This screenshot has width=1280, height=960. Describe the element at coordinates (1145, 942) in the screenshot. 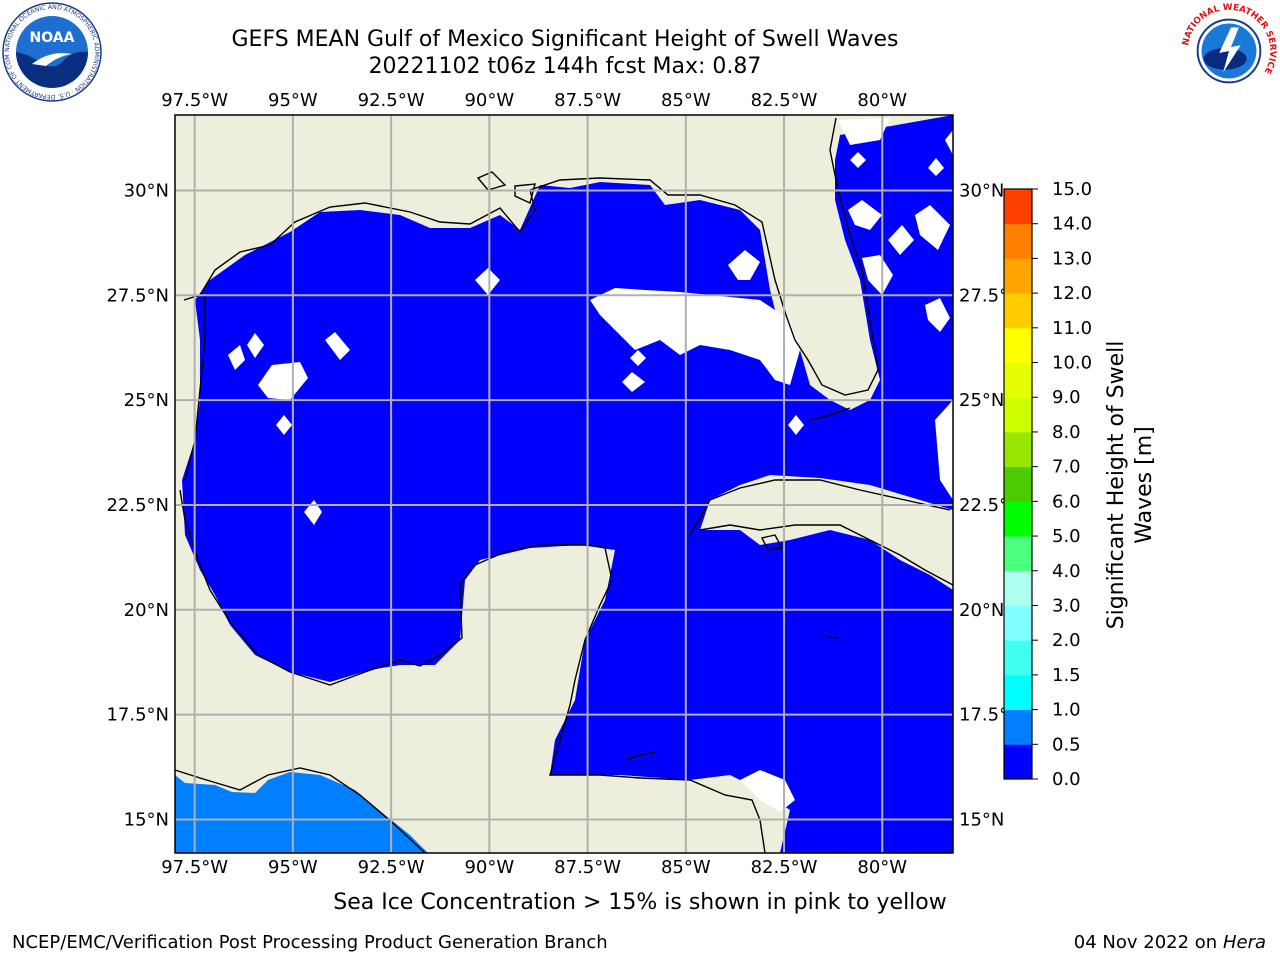

I see `footer-date: 04 Nov 2022 on` at that location.